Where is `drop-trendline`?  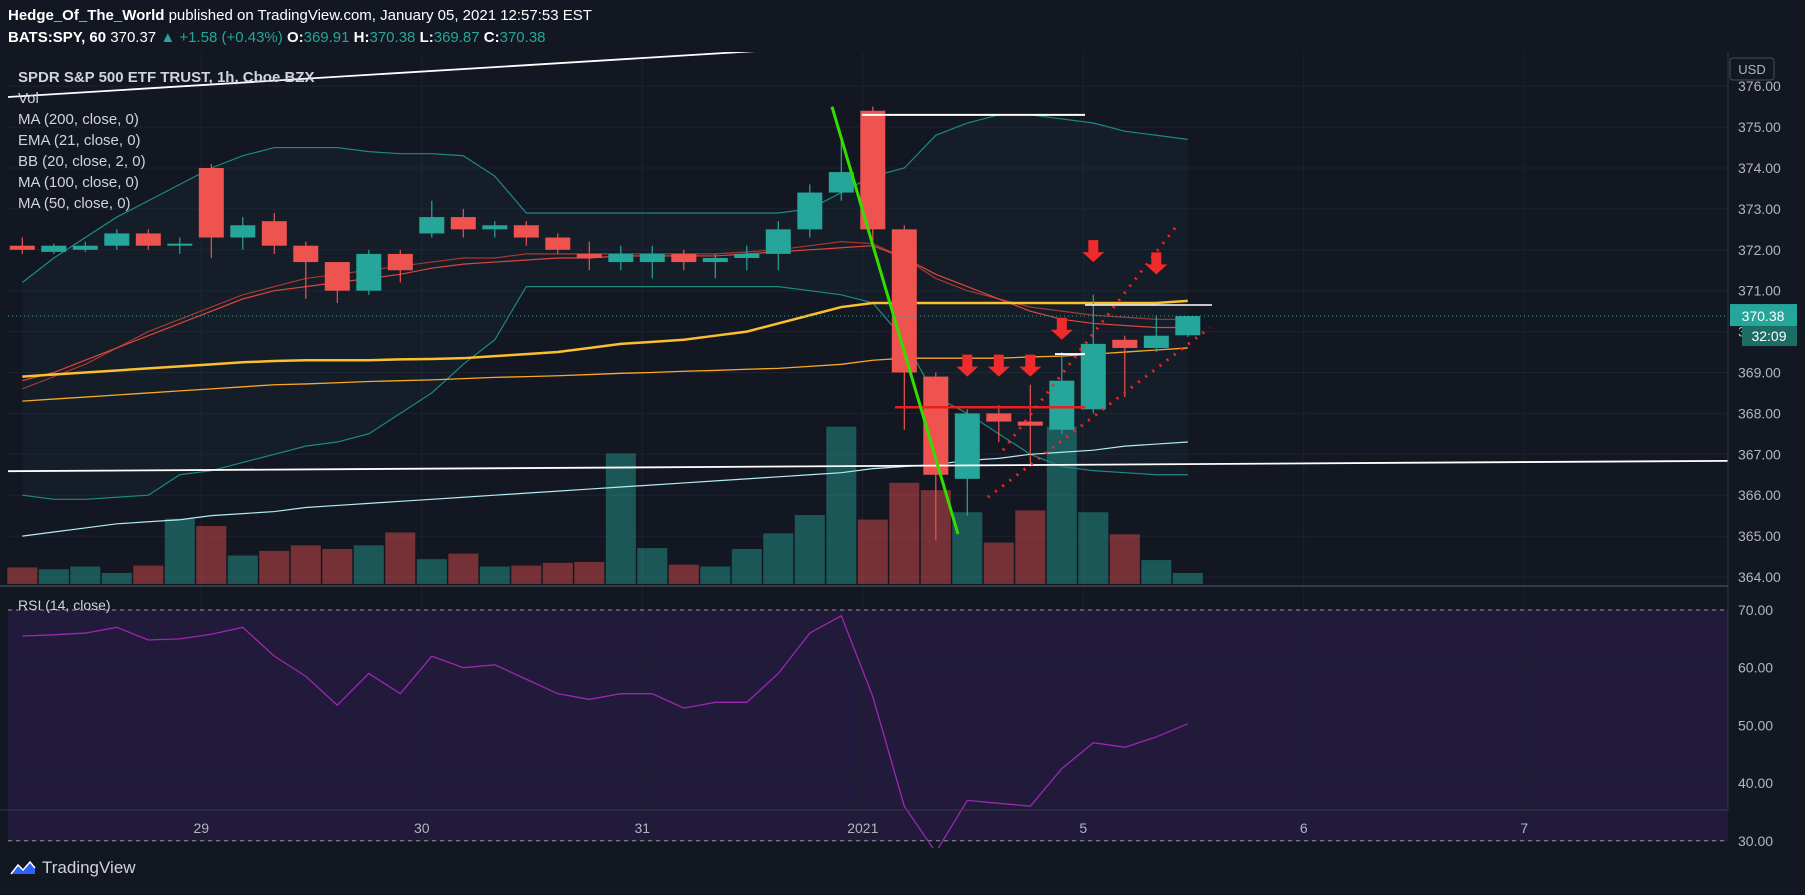
drop-trendline is located at coordinates (895, 320).